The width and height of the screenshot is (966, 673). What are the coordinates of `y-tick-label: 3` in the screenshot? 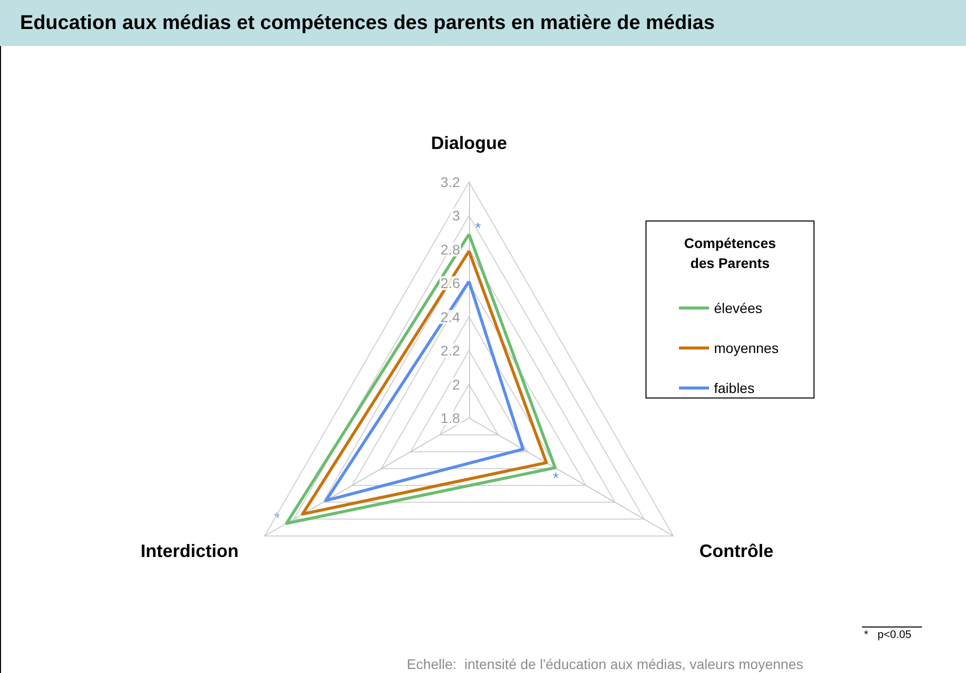 It's located at (456, 216).